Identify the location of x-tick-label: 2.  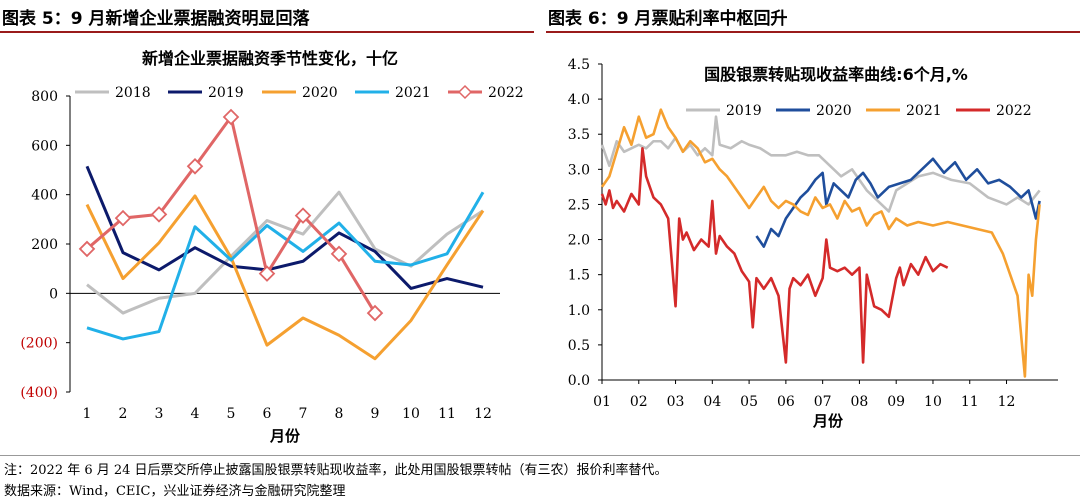
(123, 414).